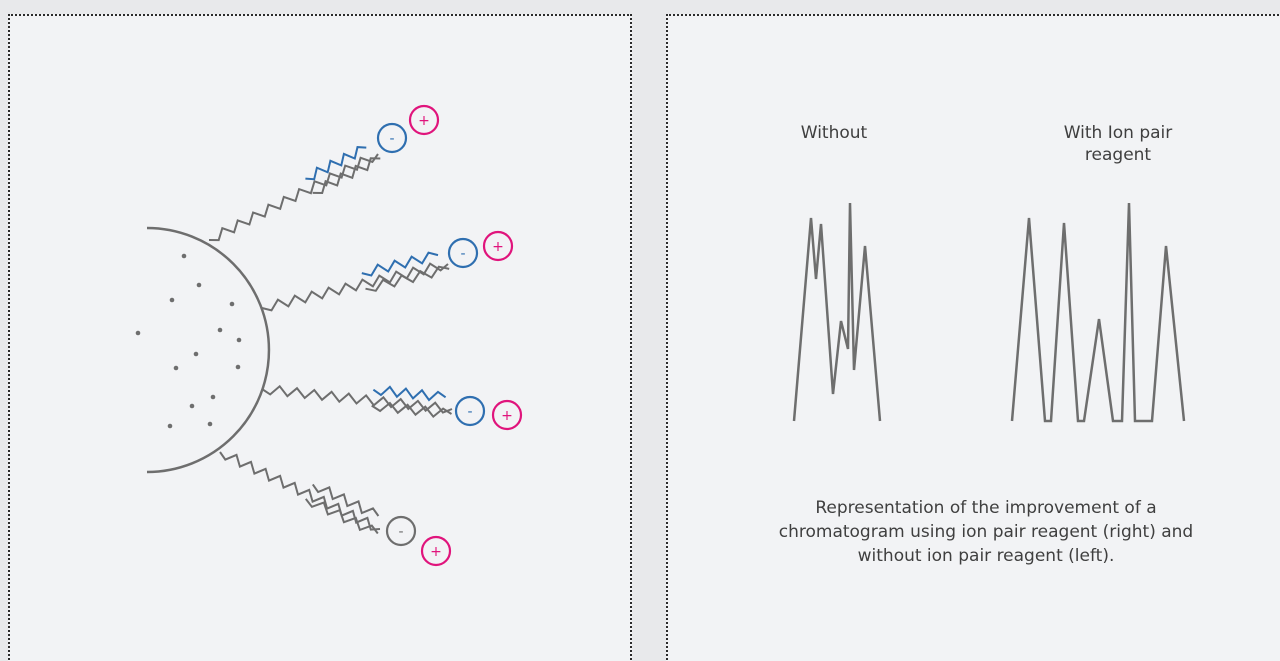  What do you see at coordinates (989, 312) in the screenshot?
I see `chromatogram-diagram` at bounding box center [989, 312].